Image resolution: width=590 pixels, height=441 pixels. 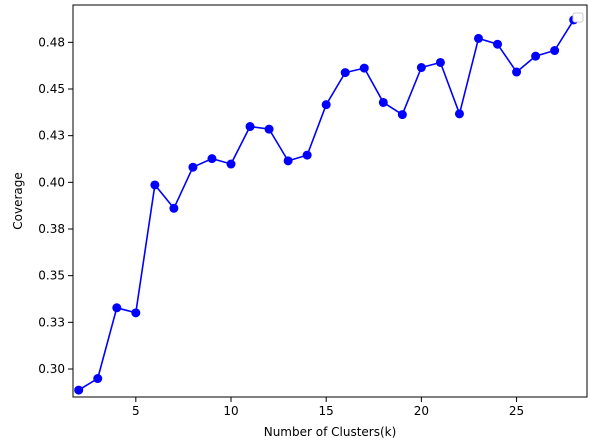 I want to click on x-tick-label: 10, so click(x=230, y=411).